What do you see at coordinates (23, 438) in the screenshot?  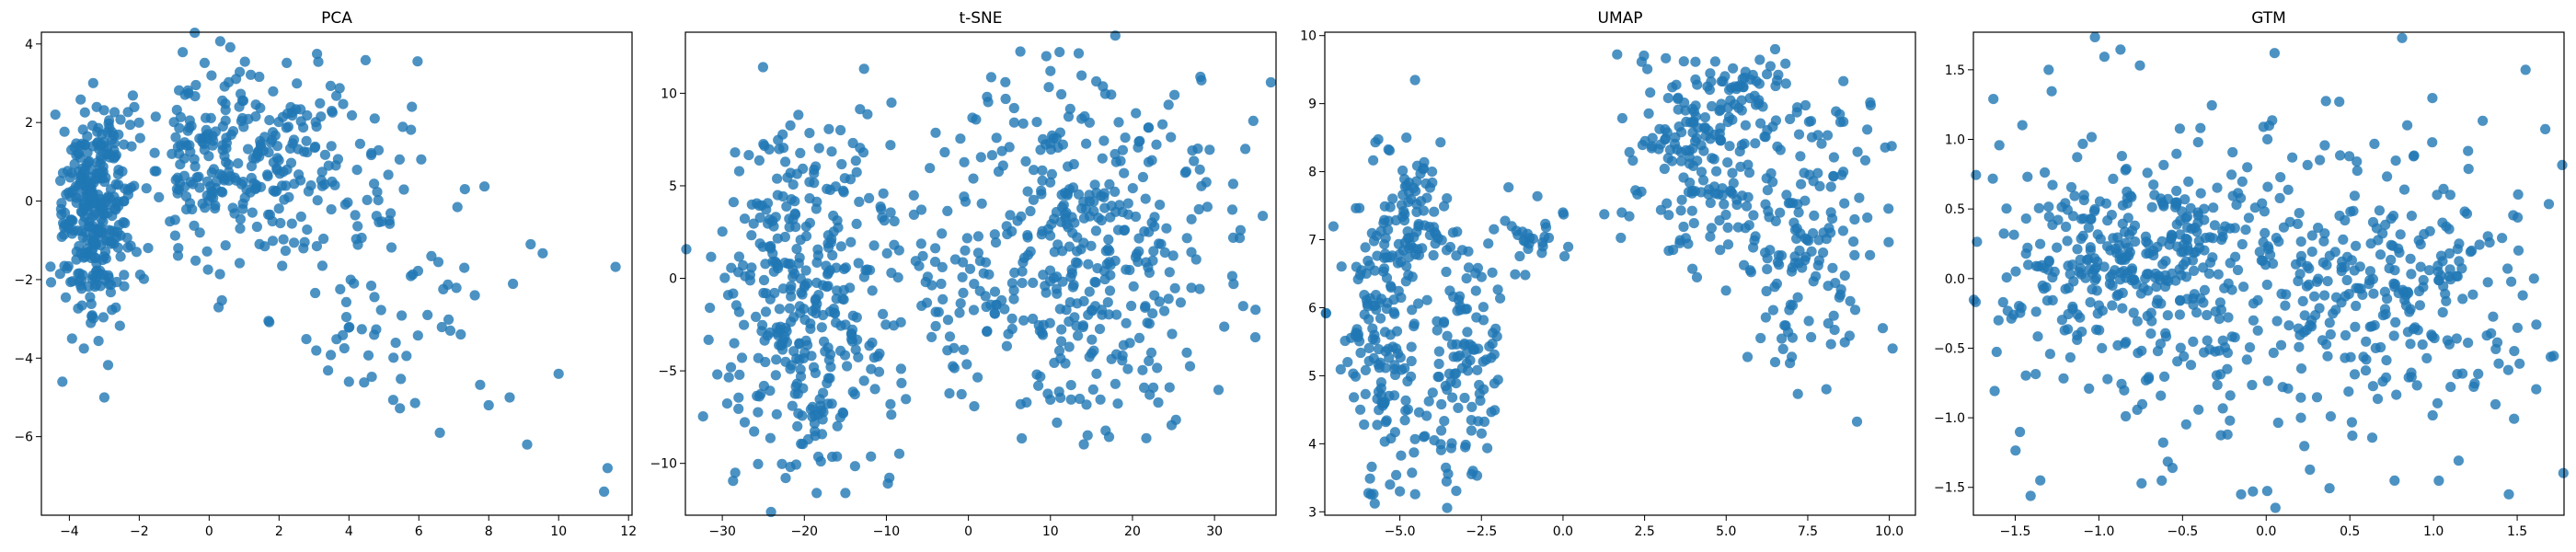 I see `y-tick-label: −6` at bounding box center [23, 438].